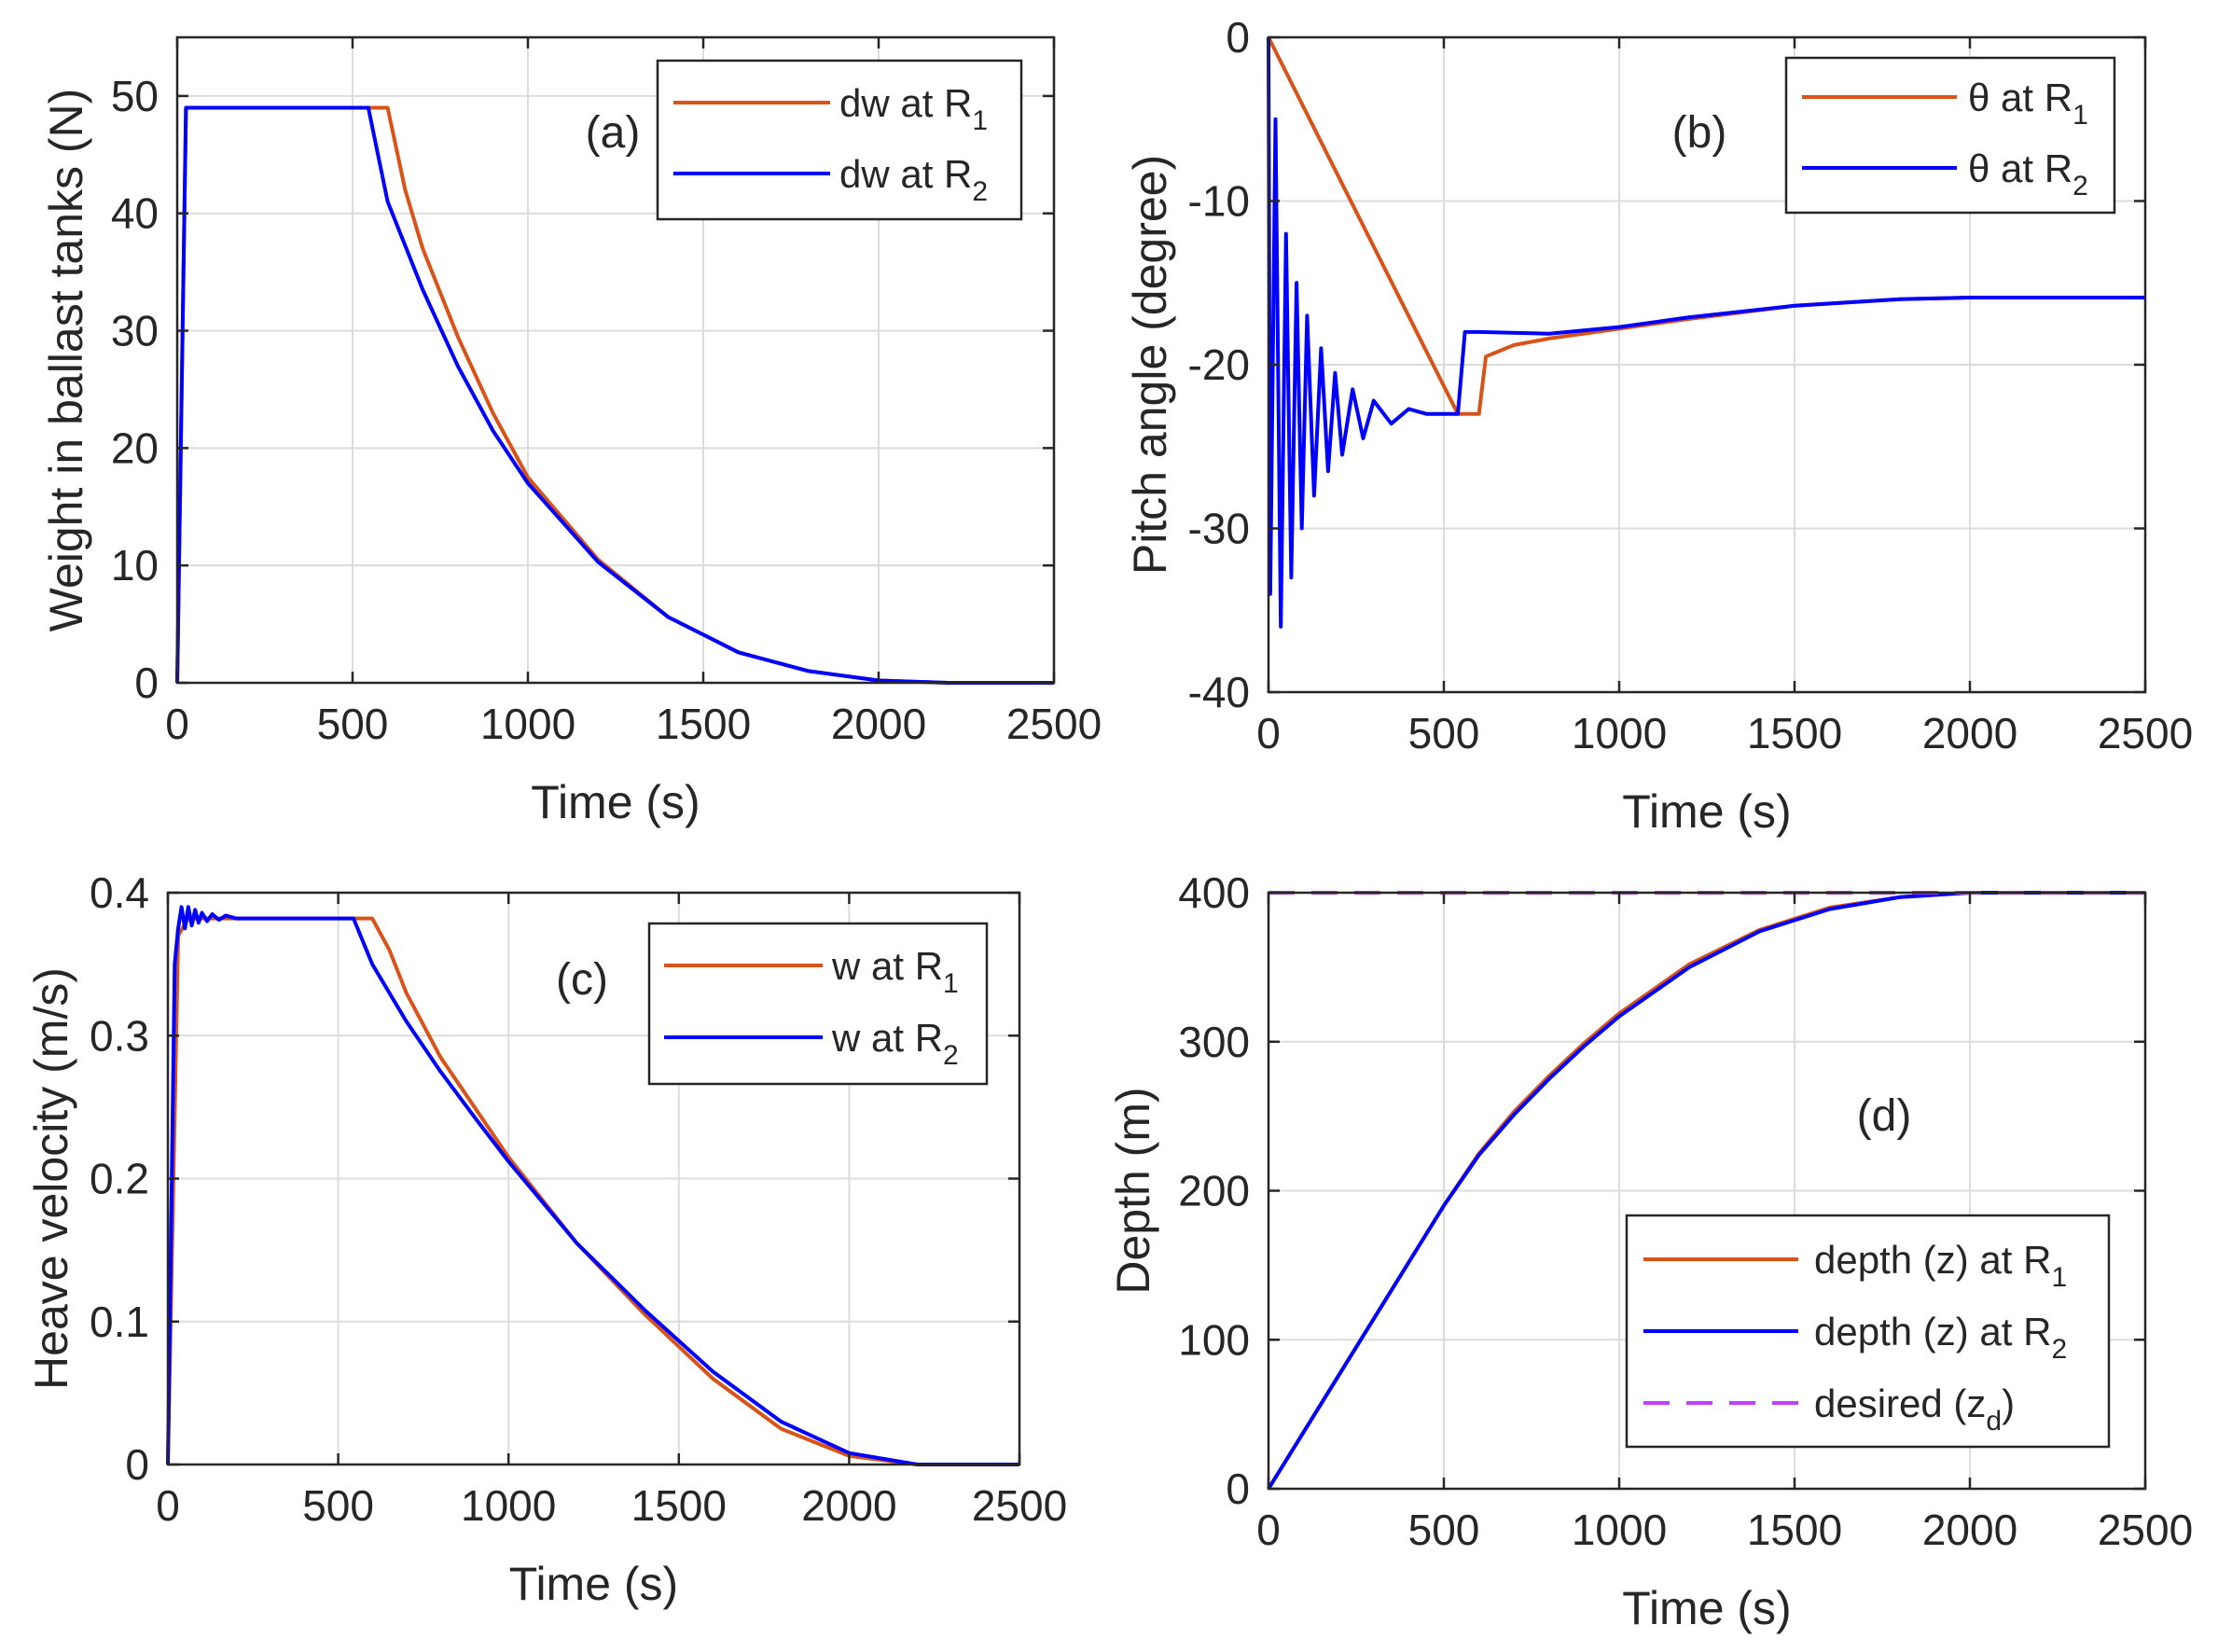 The width and height of the screenshot is (2218, 1652). I want to click on y-tick-label: 400, so click(1214, 893).